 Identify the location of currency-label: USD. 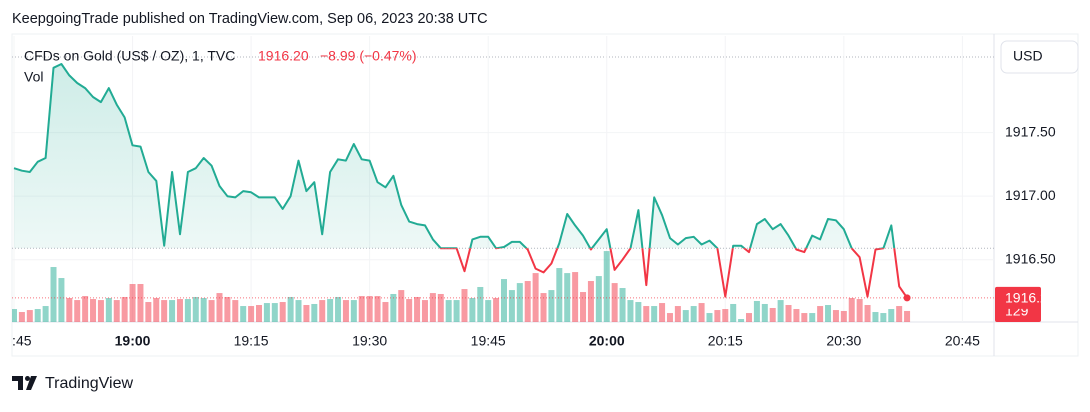
(1028, 56).